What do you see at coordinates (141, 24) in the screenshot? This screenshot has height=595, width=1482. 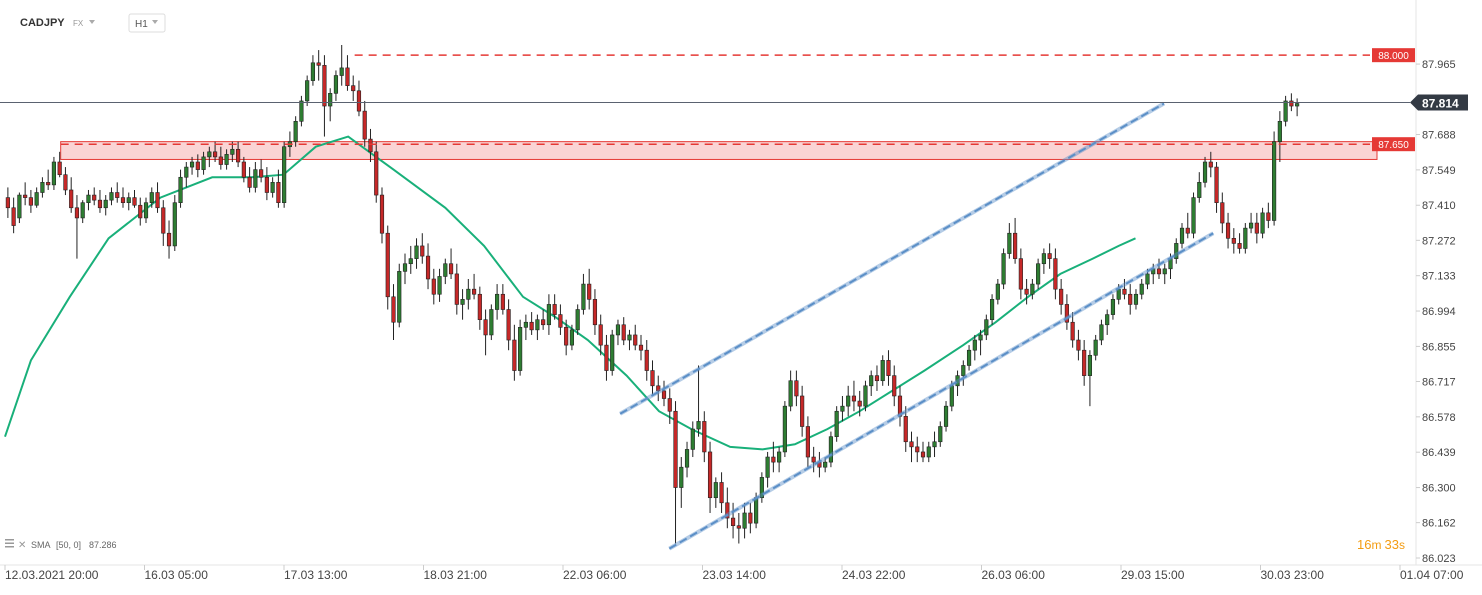 I see `timeframe-label: H1` at bounding box center [141, 24].